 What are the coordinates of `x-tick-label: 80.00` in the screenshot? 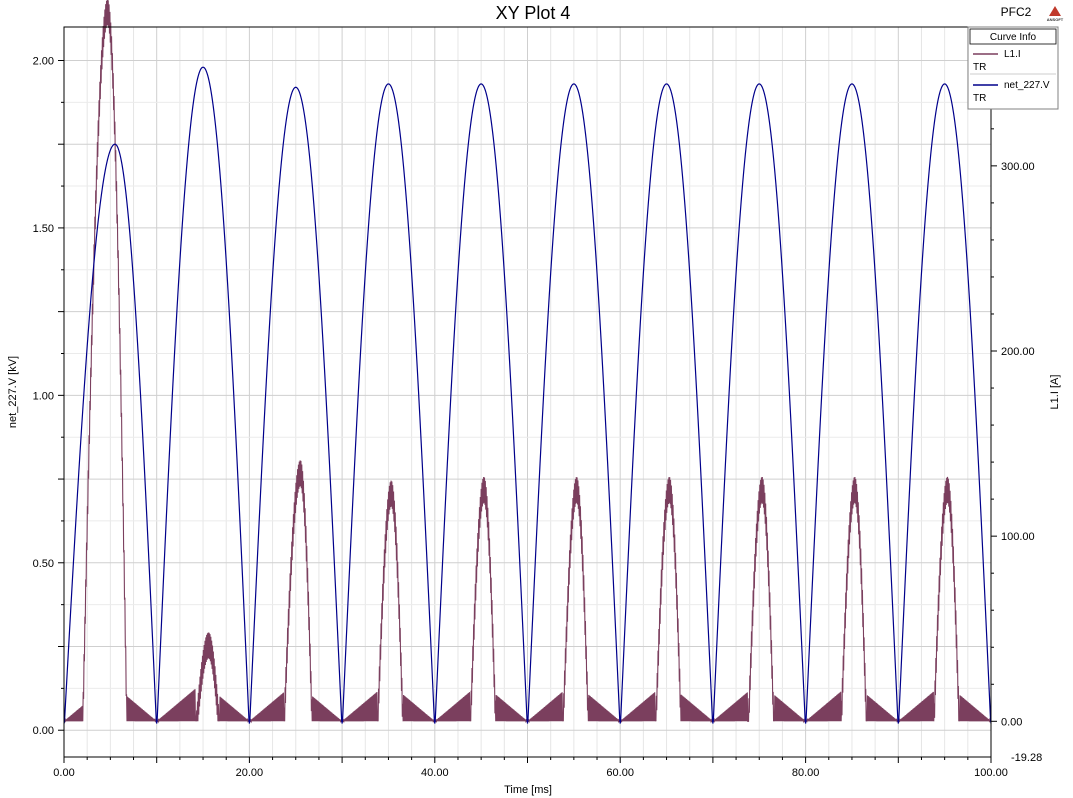 It's located at (806, 773).